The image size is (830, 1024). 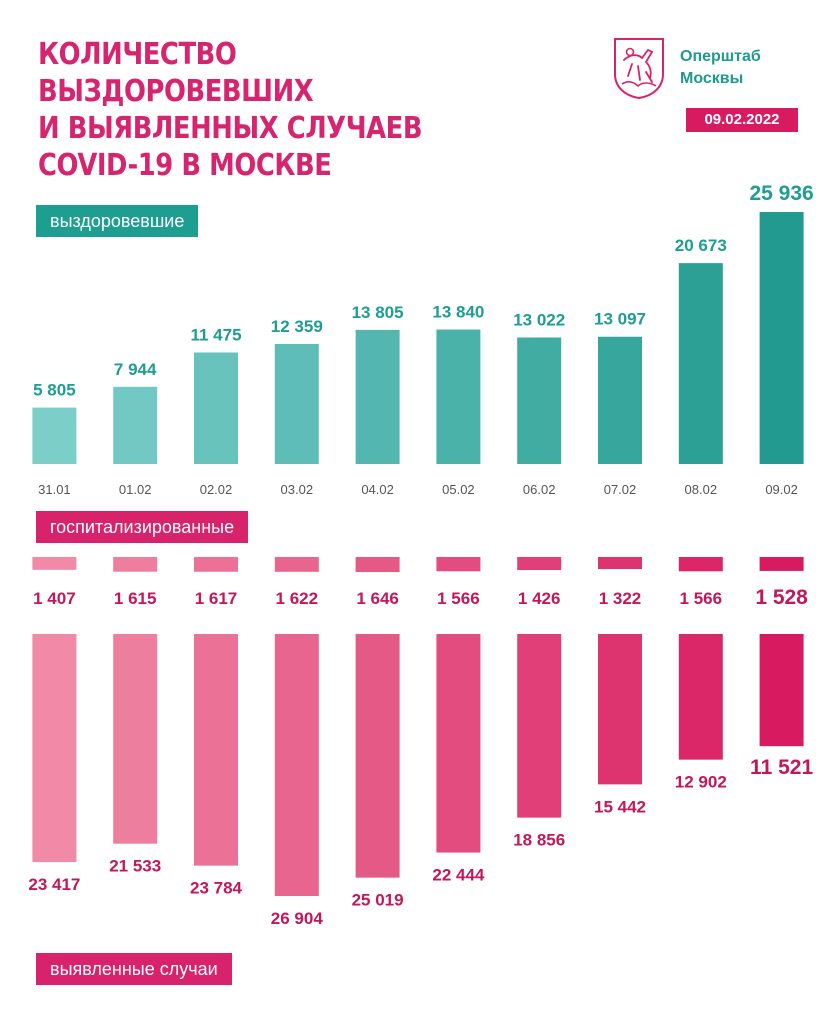 I want to click on x-tick-label: 04.02, so click(x=377, y=489).